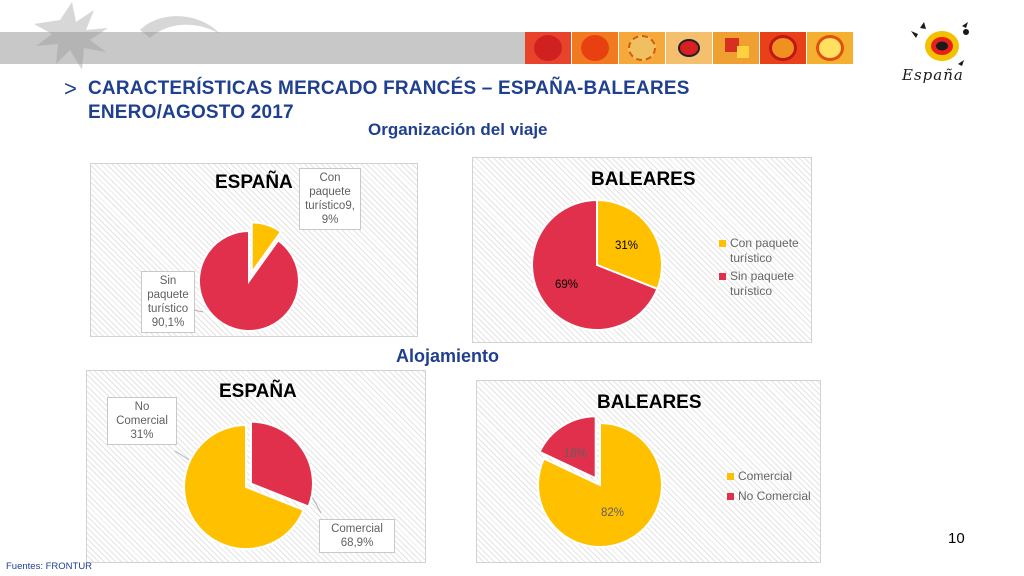  Describe the element at coordinates (330, 220) in the screenshot. I see `callout-line: 9%` at that location.